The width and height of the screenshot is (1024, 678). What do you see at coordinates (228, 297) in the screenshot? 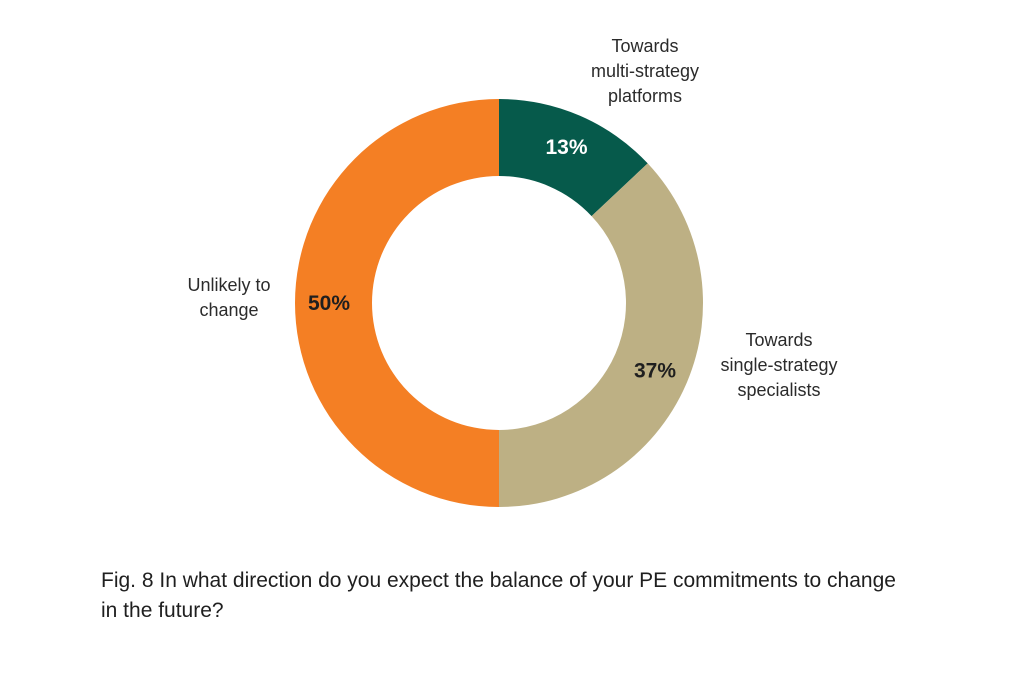
I see `slice-category-label: Unlikely to change` at bounding box center [228, 297].